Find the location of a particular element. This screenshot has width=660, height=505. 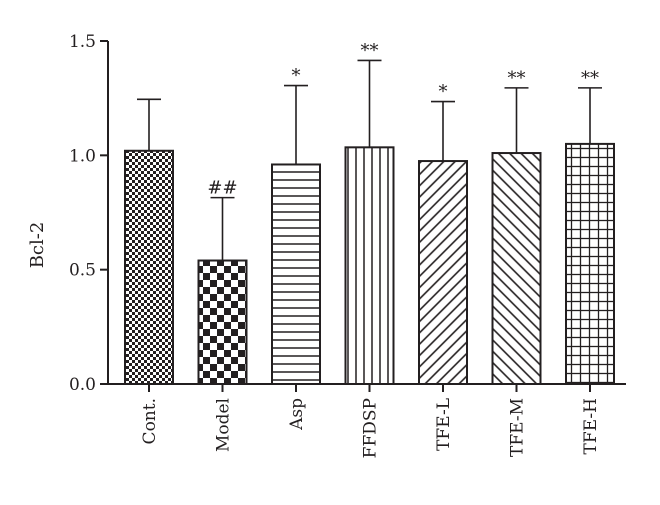

category-label: Cont. is located at coordinates (150, 421).